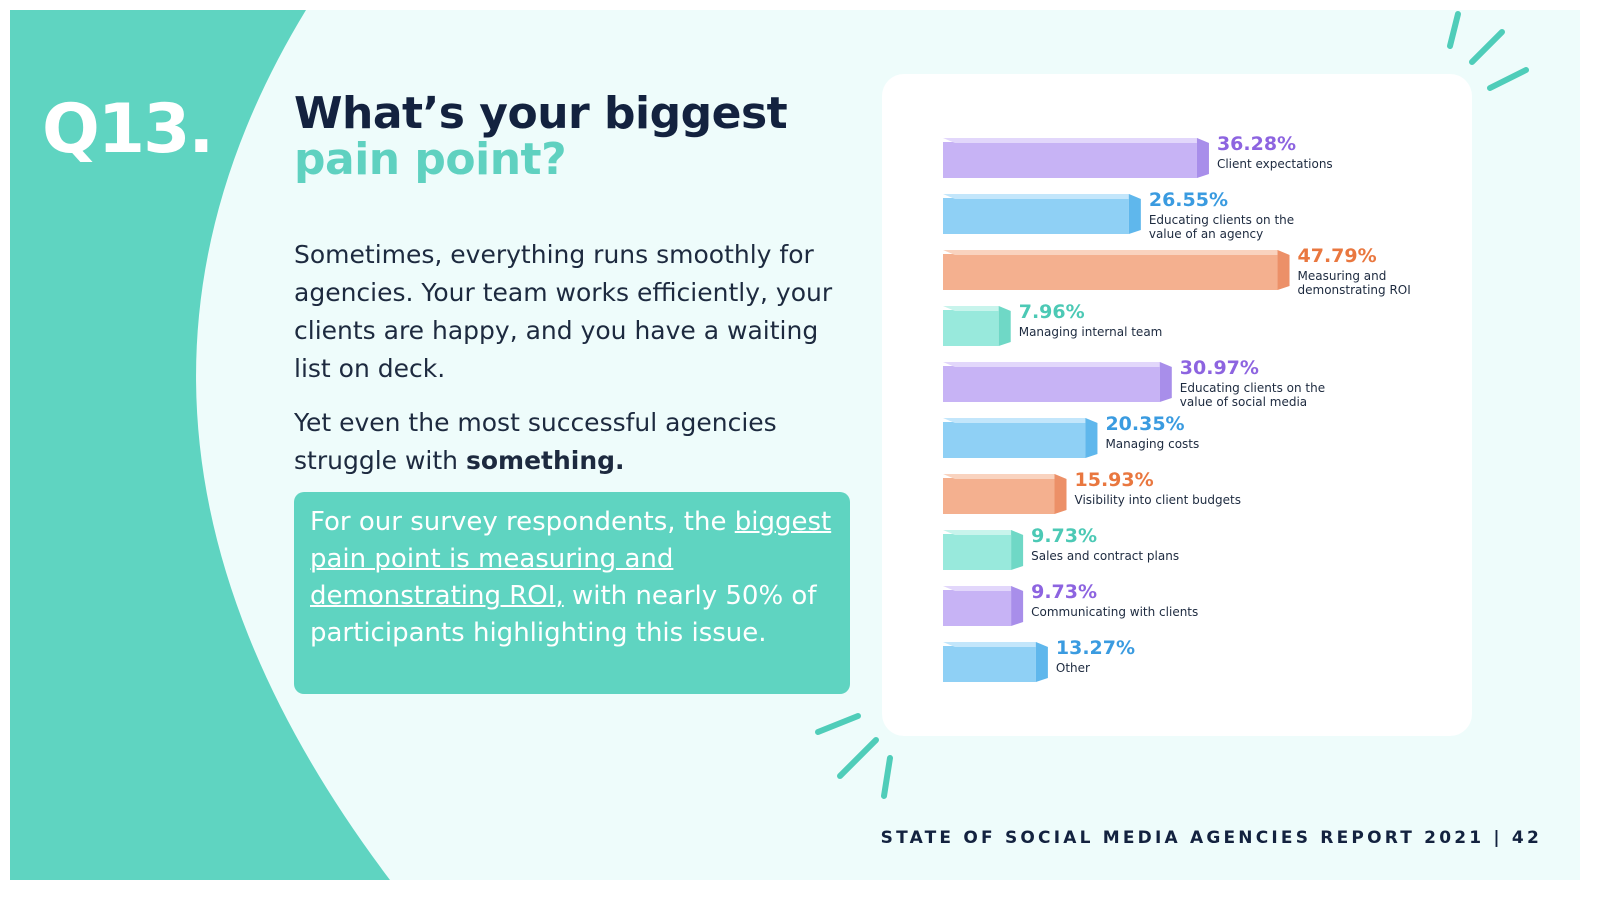  I want to click on page-title-line1: What’s your biggest, so click(541, 113).